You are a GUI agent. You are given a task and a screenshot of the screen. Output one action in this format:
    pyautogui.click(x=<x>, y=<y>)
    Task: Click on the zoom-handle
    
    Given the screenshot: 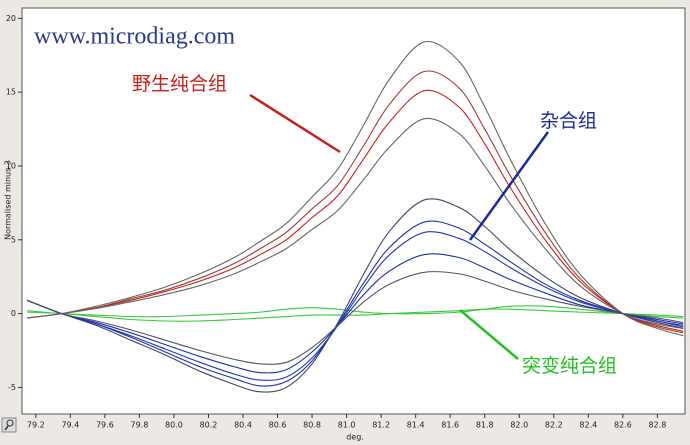 What is the action you would take?
    pyautogui.click(x=6, y=428)
    